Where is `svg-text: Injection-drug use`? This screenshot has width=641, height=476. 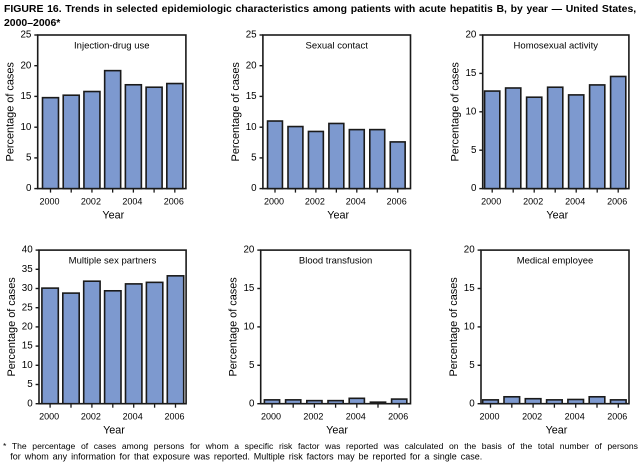
svg-text: Injection-drug use is located at coordinates (112, 45).